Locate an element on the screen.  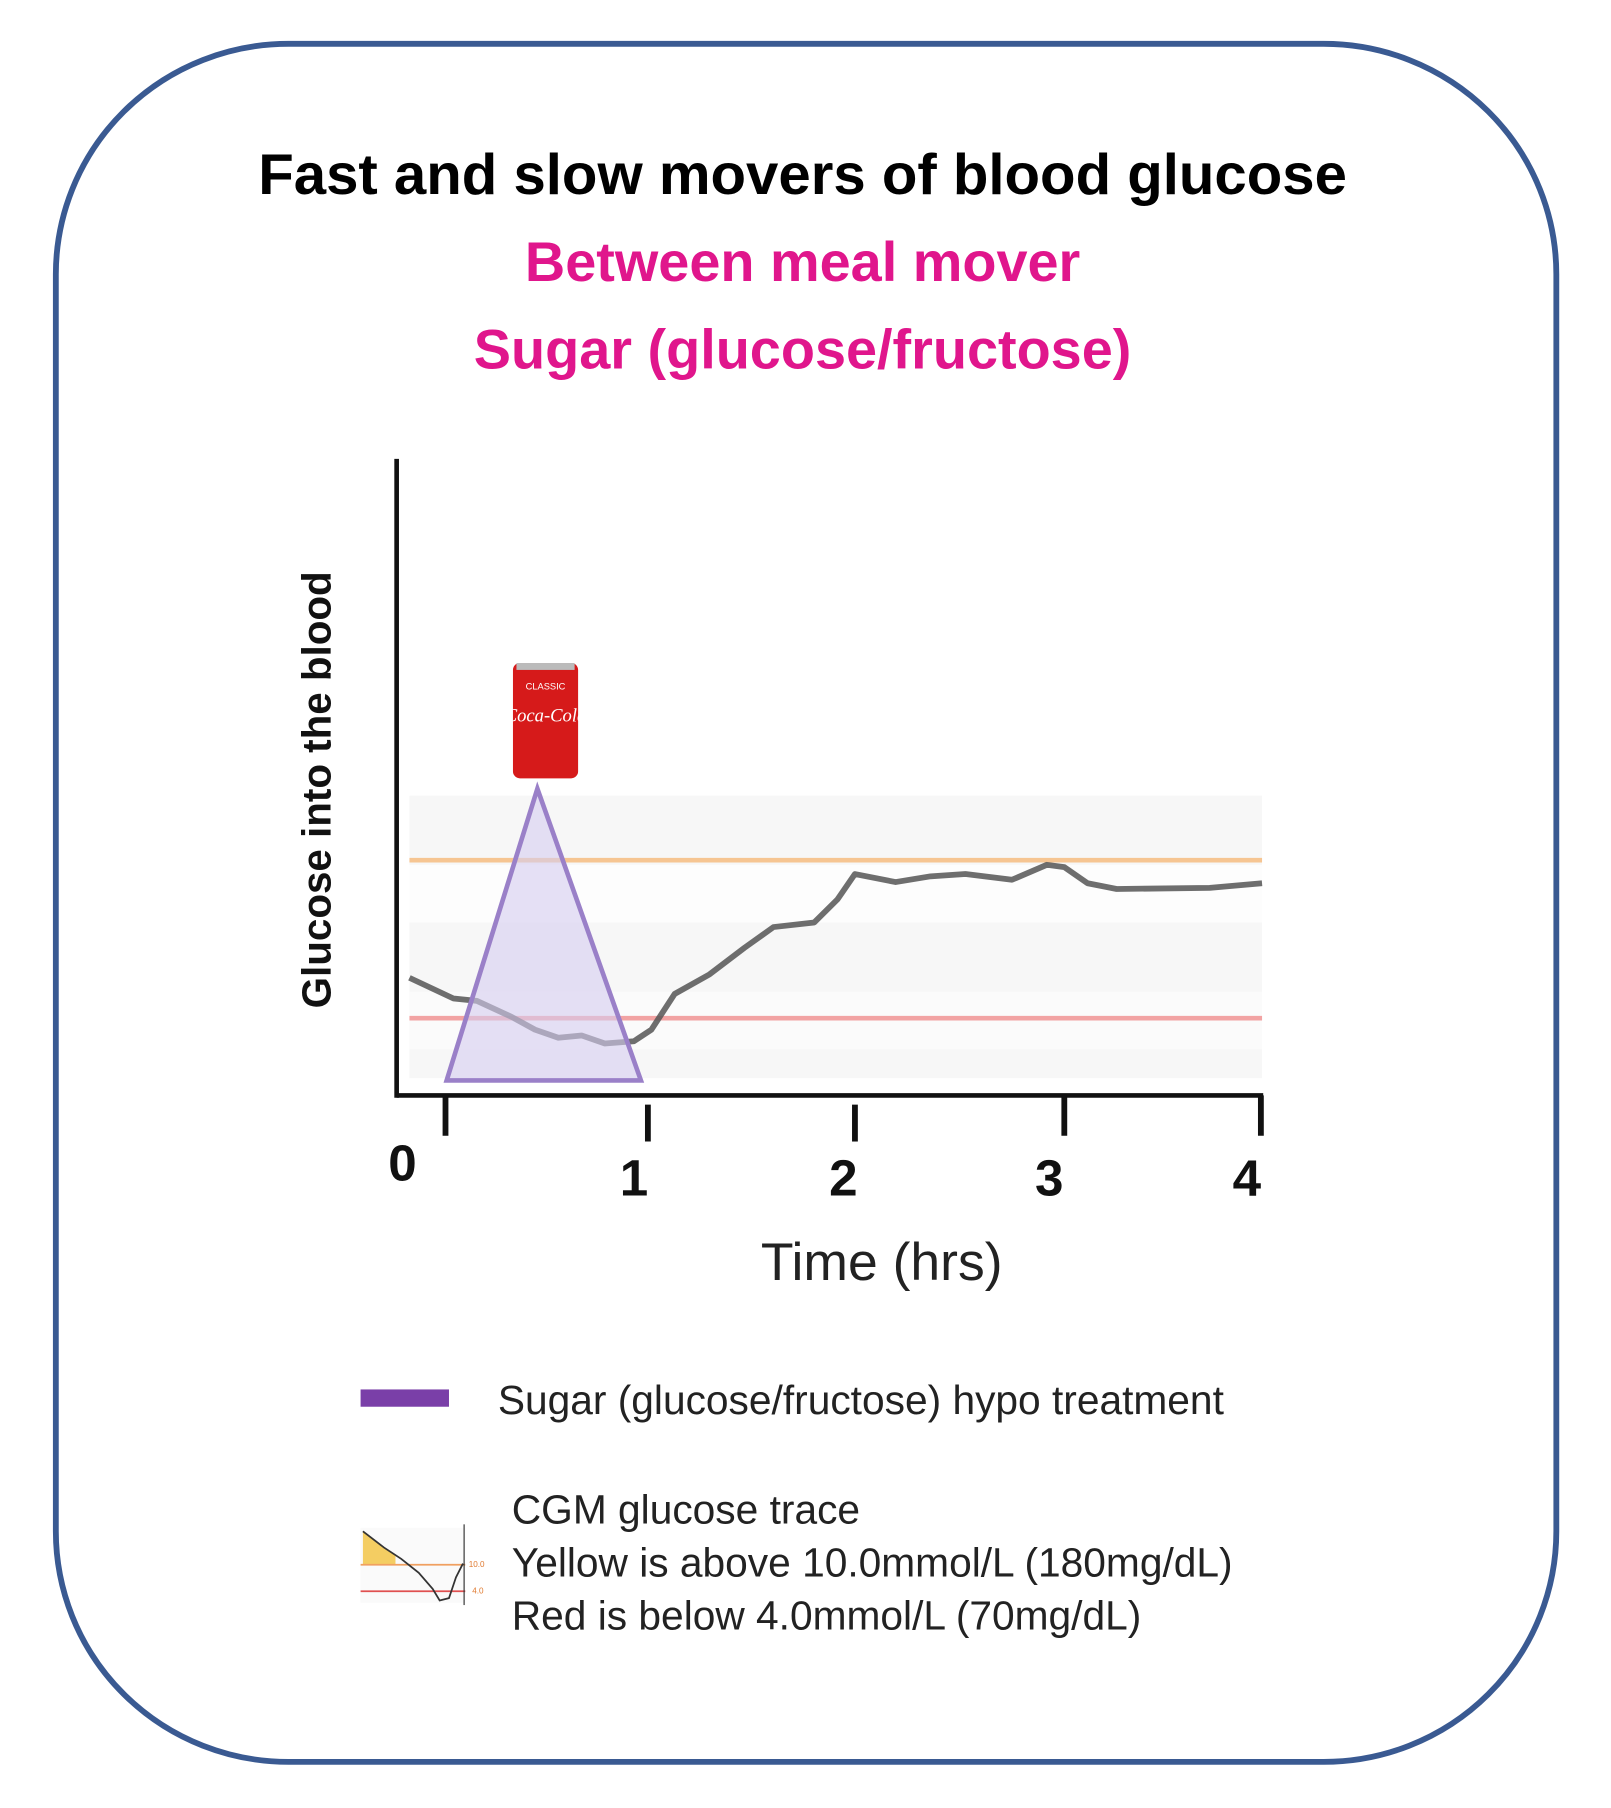
icon-label: 10.0 is located at coordinates (477, 1564).